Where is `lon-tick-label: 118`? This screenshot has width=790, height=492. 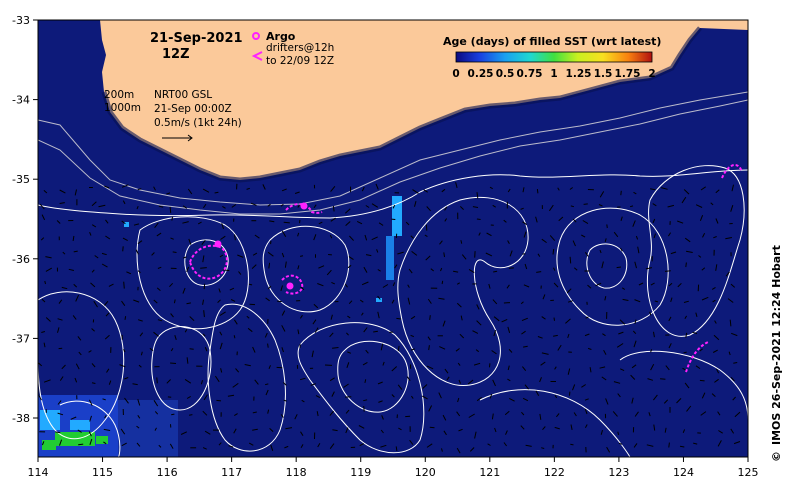 lon-tick-label: 118 is located at coordinates (296, 472).